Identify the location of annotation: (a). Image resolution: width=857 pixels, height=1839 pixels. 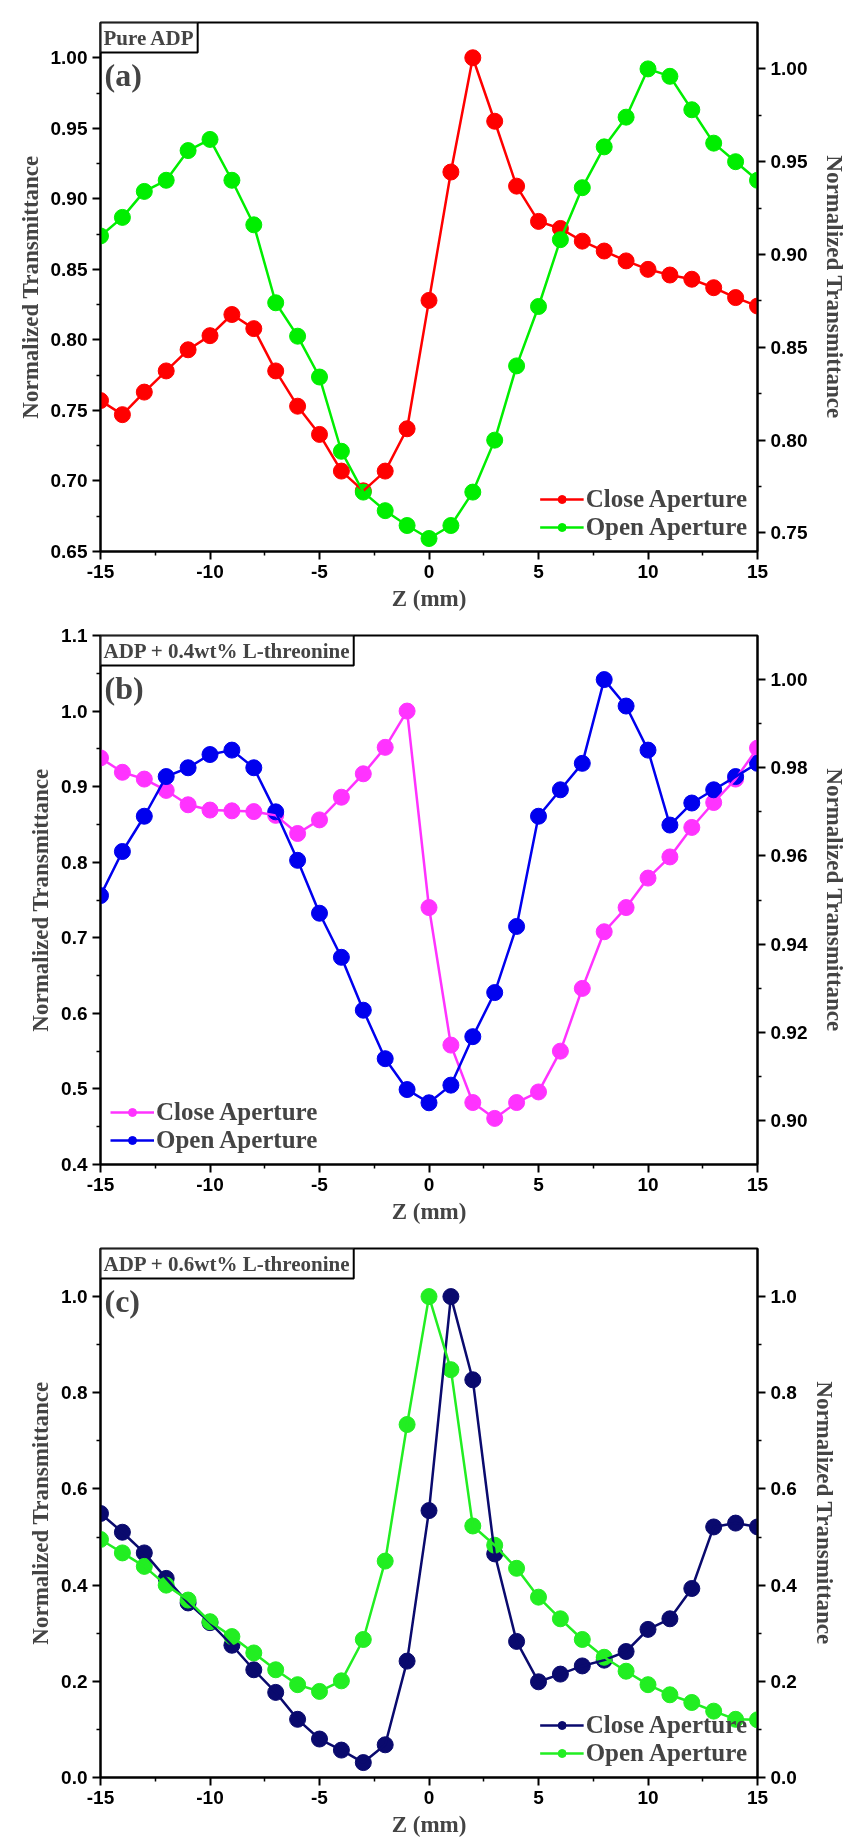
(123, 74).